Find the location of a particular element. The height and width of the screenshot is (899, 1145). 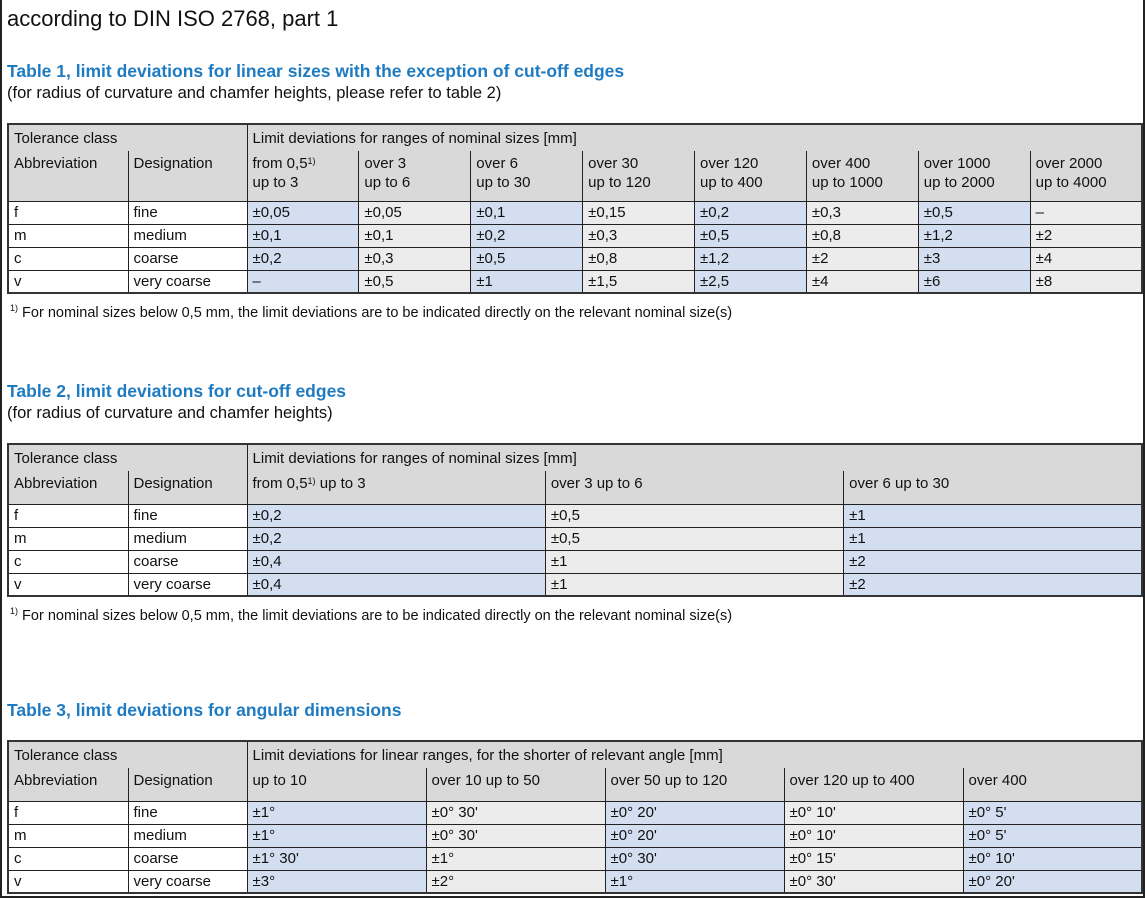

cell-abbreviation: f is located at coordinates (67, 212).